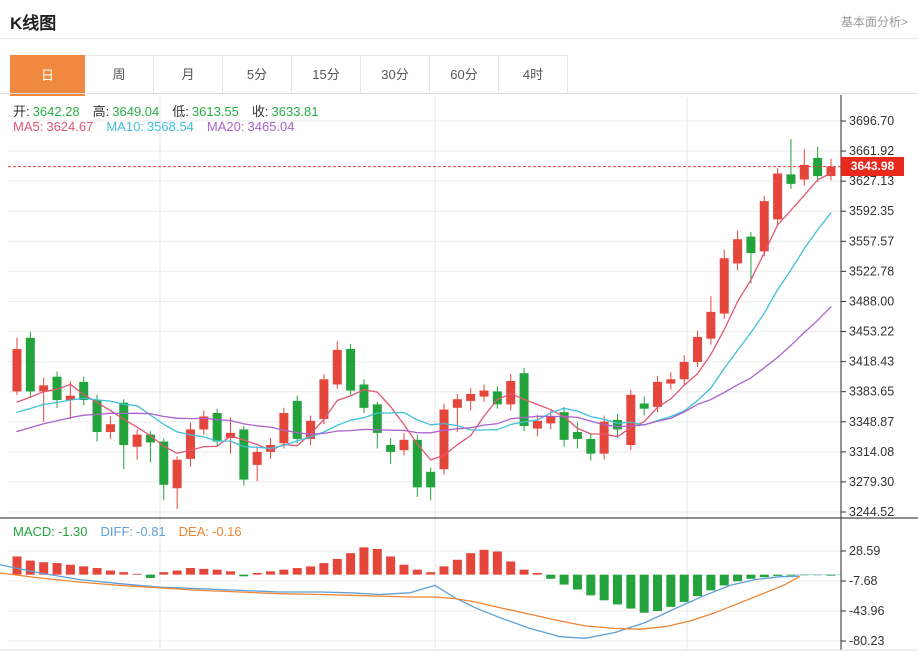 The image size is (918, 651). Describe the element at coordinates (871, 392) in the screenshot. I see `axis-tick-label: 3383.65` at that location.